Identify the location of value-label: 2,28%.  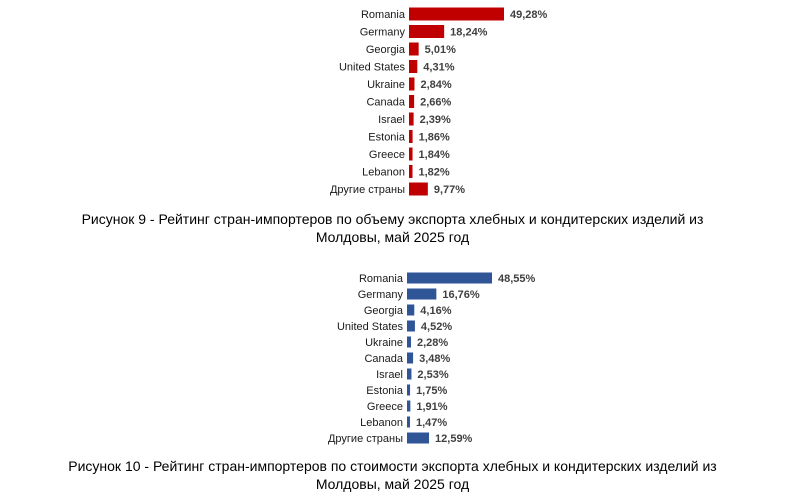
(432, 343).